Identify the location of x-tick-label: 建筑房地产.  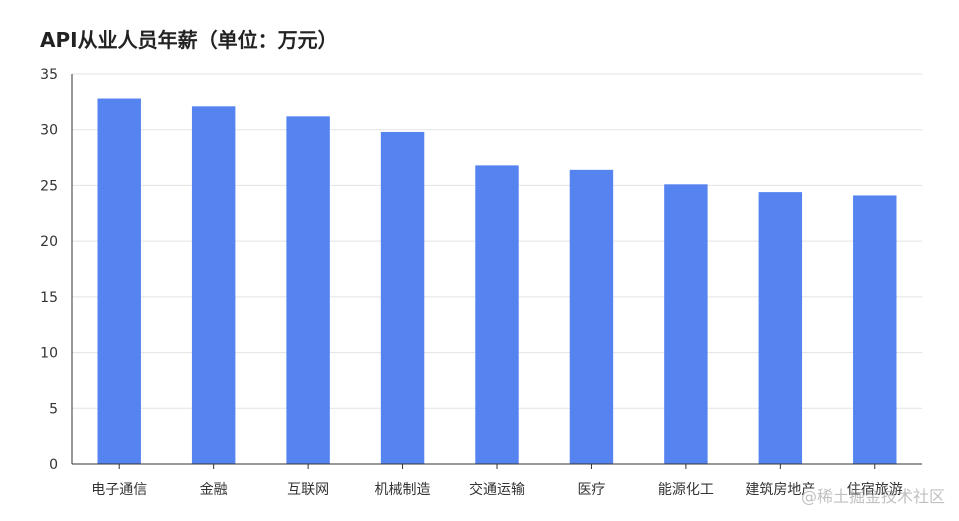
(780, 490).